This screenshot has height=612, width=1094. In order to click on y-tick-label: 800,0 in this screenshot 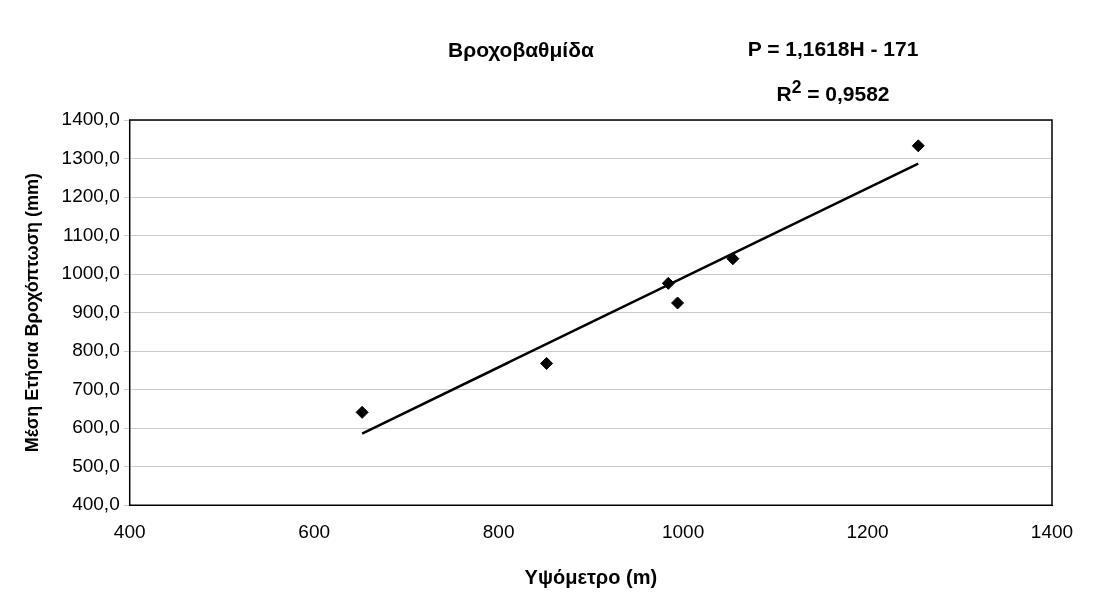, I will do `click(96, 350)`.